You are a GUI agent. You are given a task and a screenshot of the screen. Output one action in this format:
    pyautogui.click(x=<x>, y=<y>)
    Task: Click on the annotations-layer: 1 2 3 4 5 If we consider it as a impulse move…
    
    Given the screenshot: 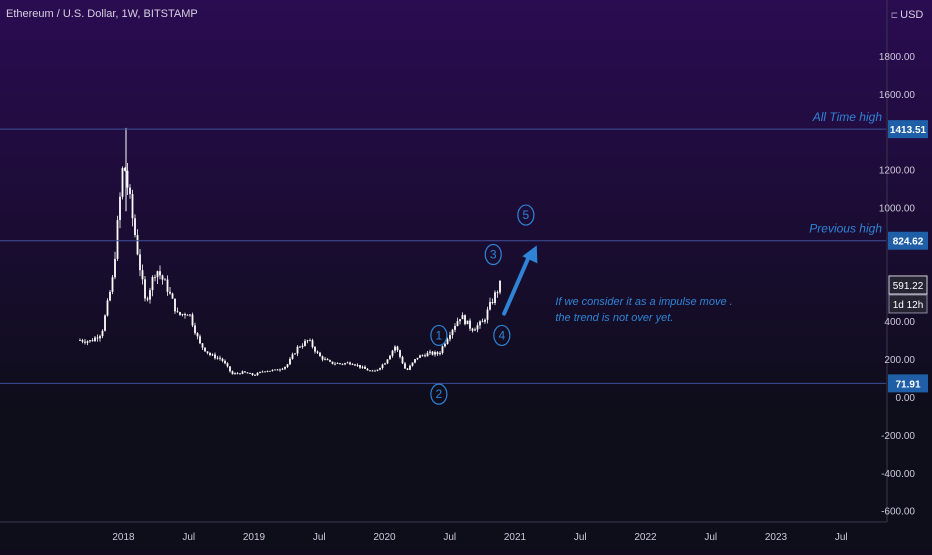 What is the action you would take?
    pyautogui.click(x=581, y=304)
    